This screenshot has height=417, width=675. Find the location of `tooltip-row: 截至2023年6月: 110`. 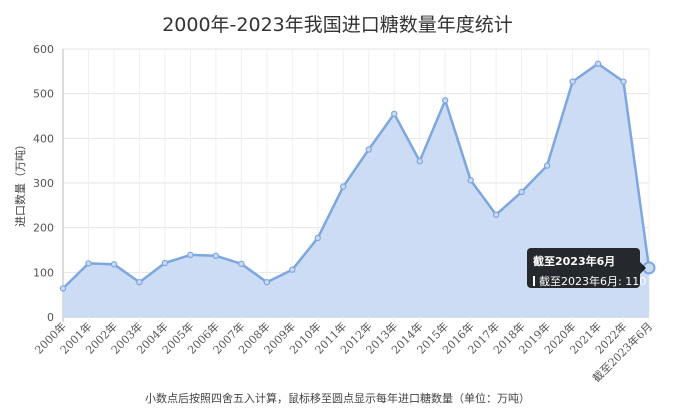

tooltip-row: 截至2023年6月: 110 is located at coordinates (589, 281).